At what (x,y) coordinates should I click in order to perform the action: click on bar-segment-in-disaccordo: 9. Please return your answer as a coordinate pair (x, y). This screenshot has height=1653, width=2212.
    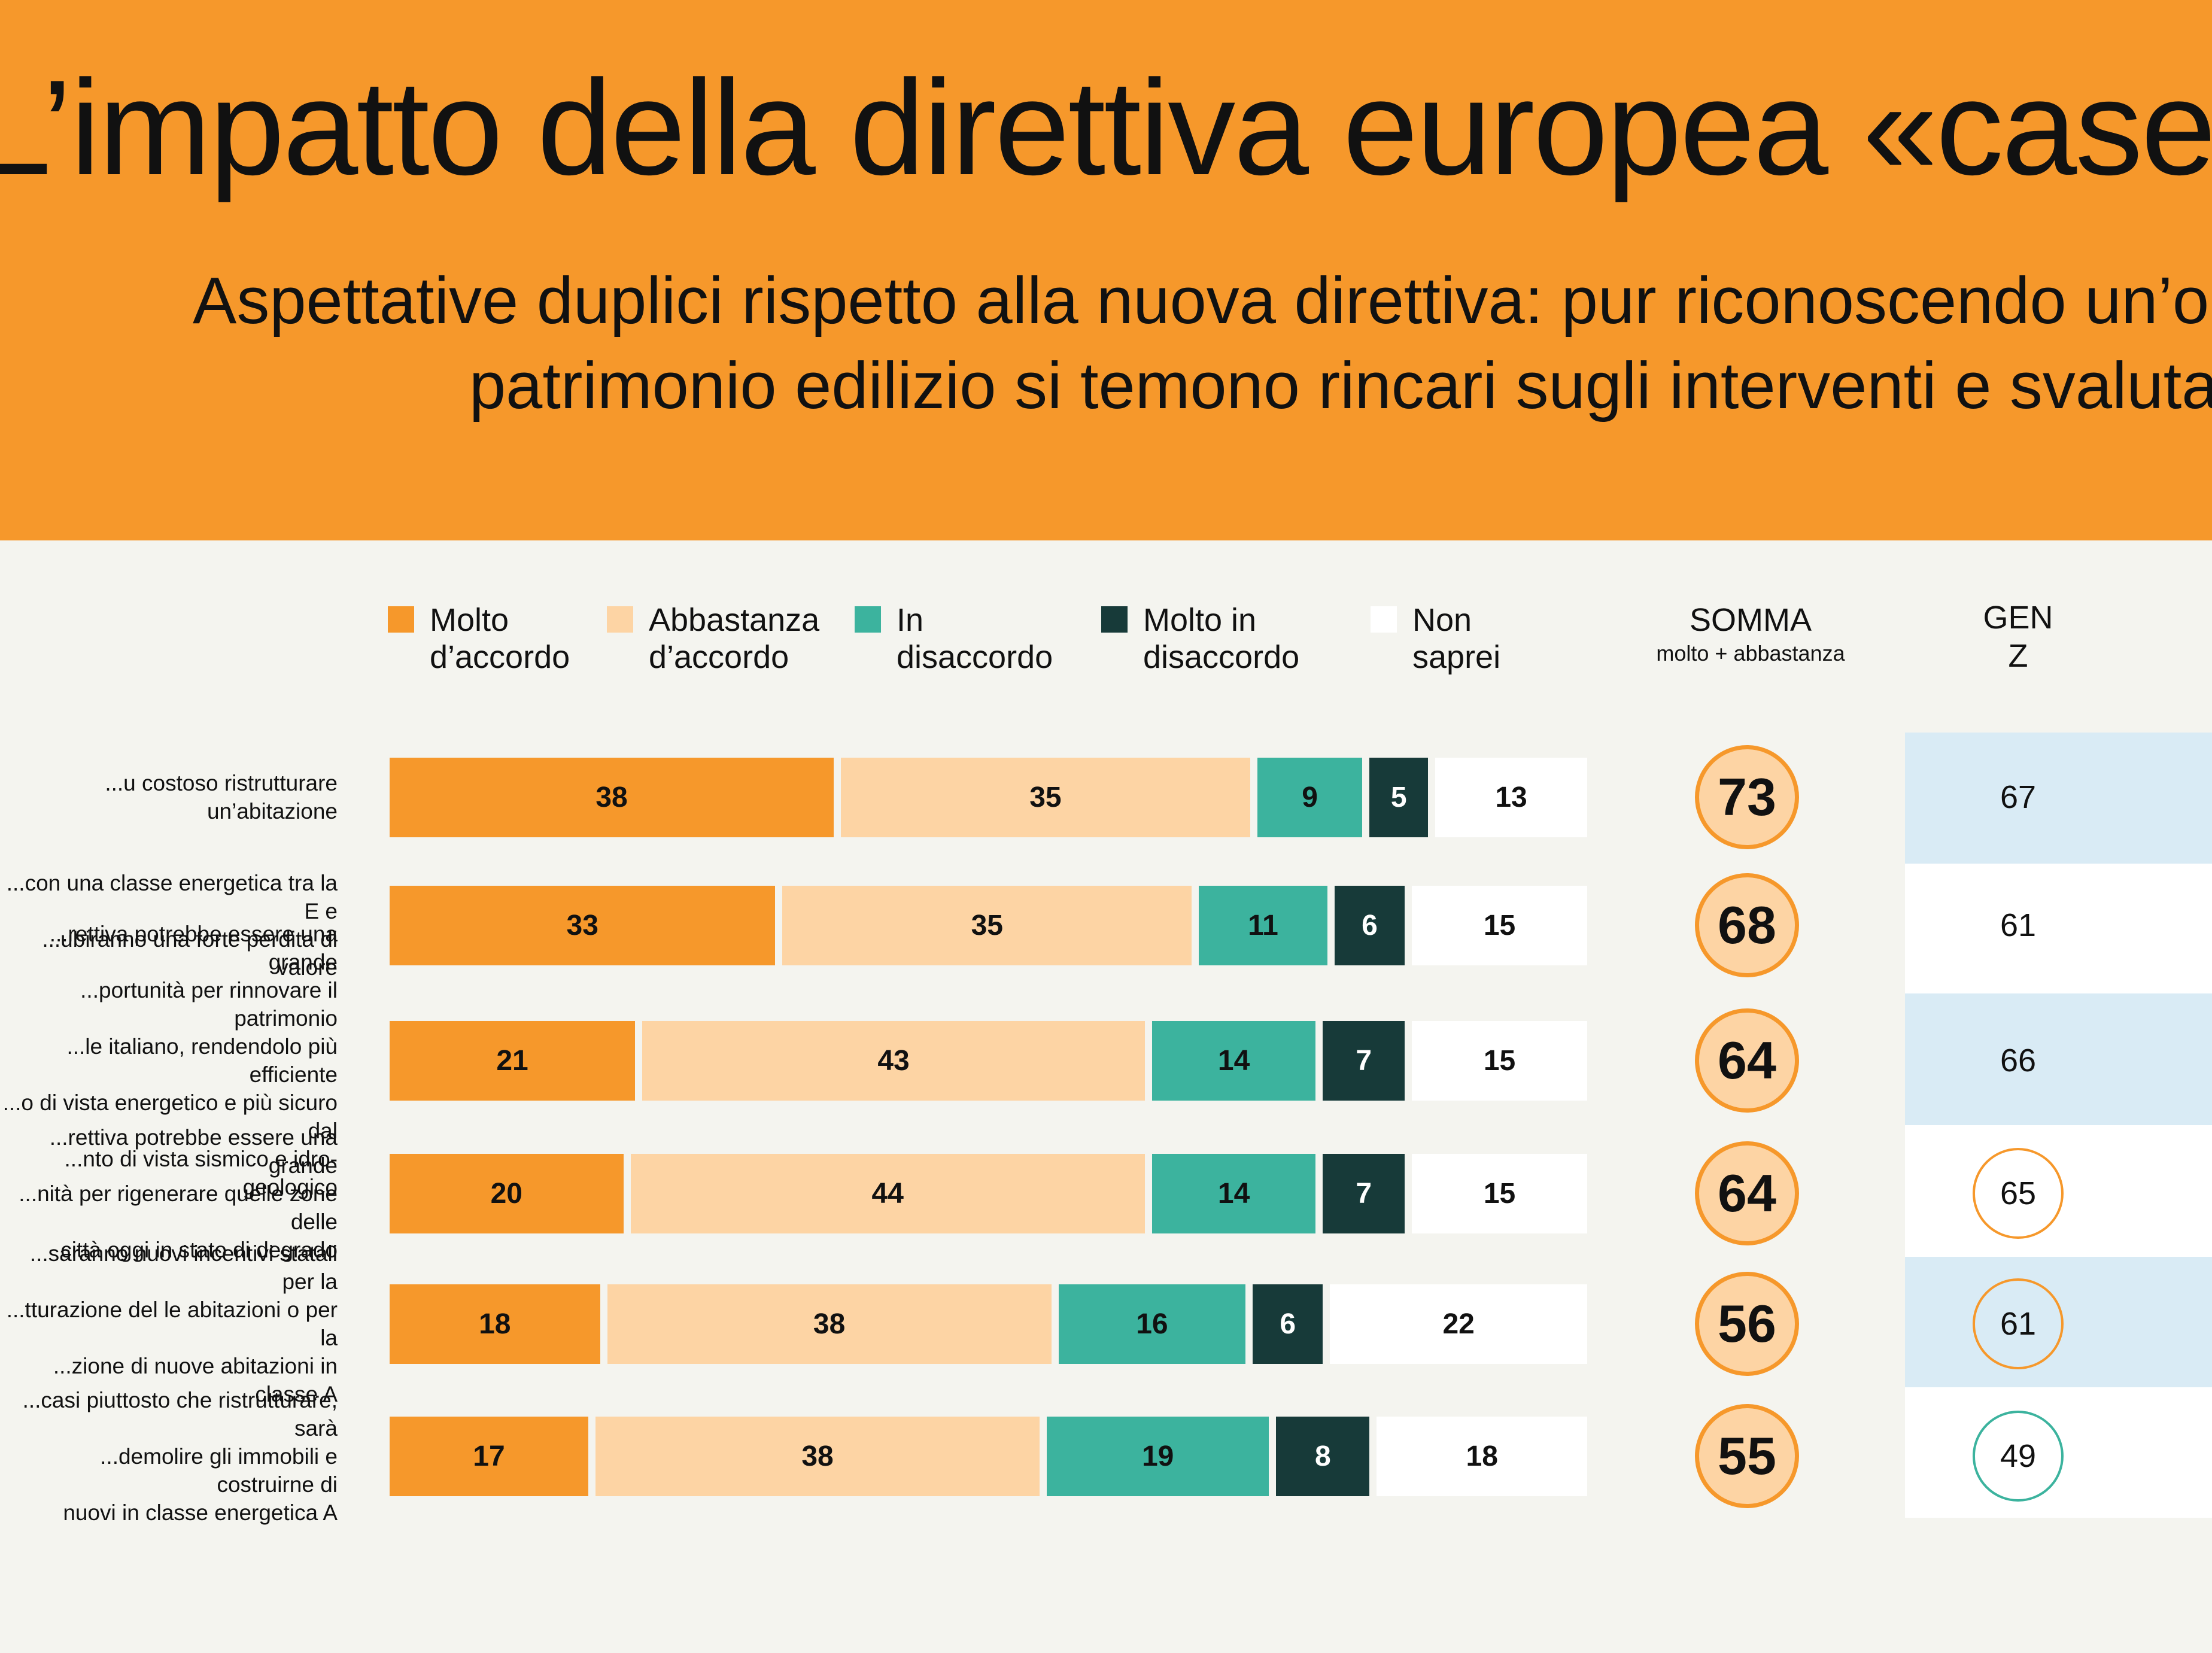
    Looking at the image, I should click on (1310, 797).